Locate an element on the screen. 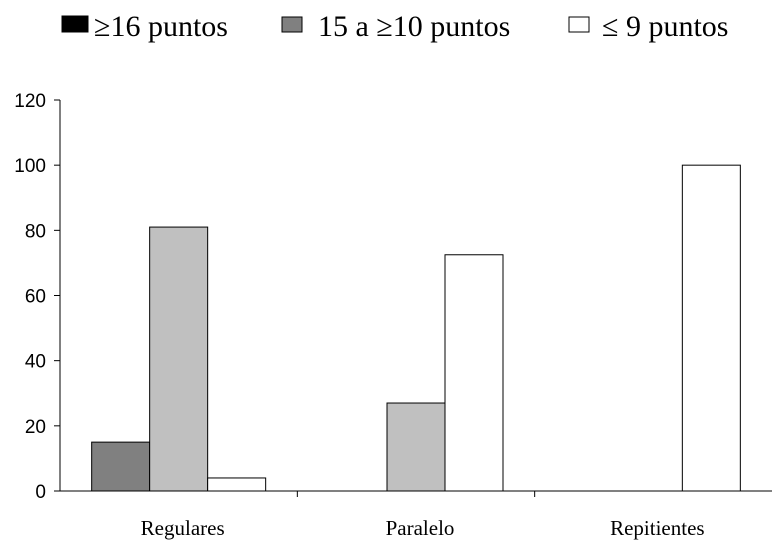  y-axis: 0 20 40 60 80 100 120 is located at coordinates (37, 297).